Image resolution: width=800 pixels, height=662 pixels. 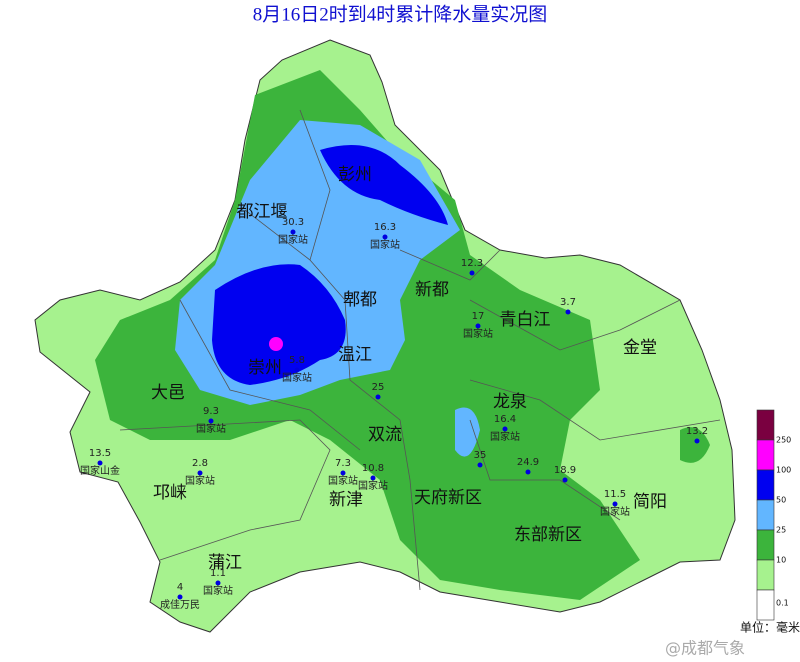 What do you see at coordinates (640, 348) in the screenshot?
I see `district-label: 金堂` at bounding box center [640, 348].